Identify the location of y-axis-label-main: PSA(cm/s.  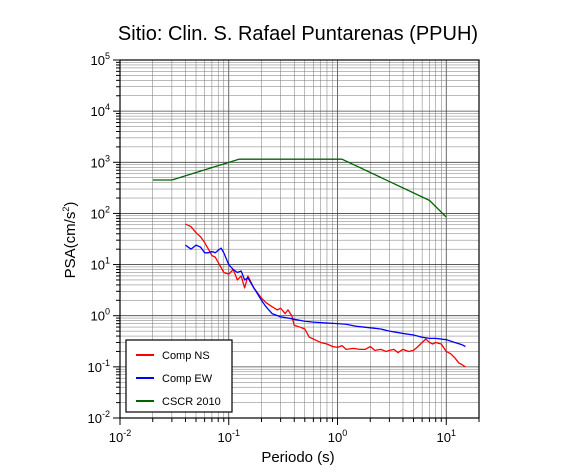
(70, 245).